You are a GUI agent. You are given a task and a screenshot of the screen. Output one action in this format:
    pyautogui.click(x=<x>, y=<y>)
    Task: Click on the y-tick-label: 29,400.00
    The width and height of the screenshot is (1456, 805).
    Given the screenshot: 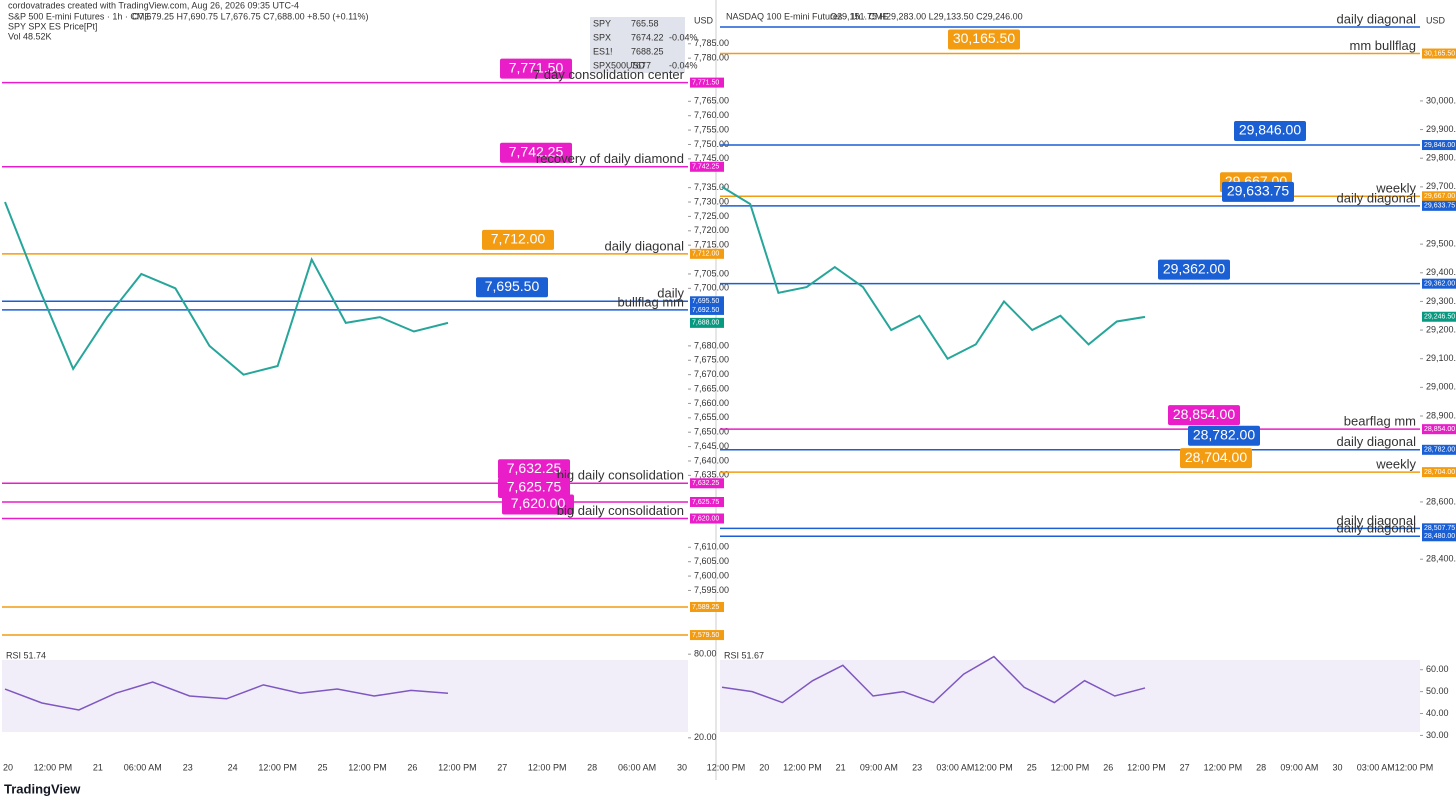 What is the action you would take?
    pyautogui.click(x=1441, y=272)
    